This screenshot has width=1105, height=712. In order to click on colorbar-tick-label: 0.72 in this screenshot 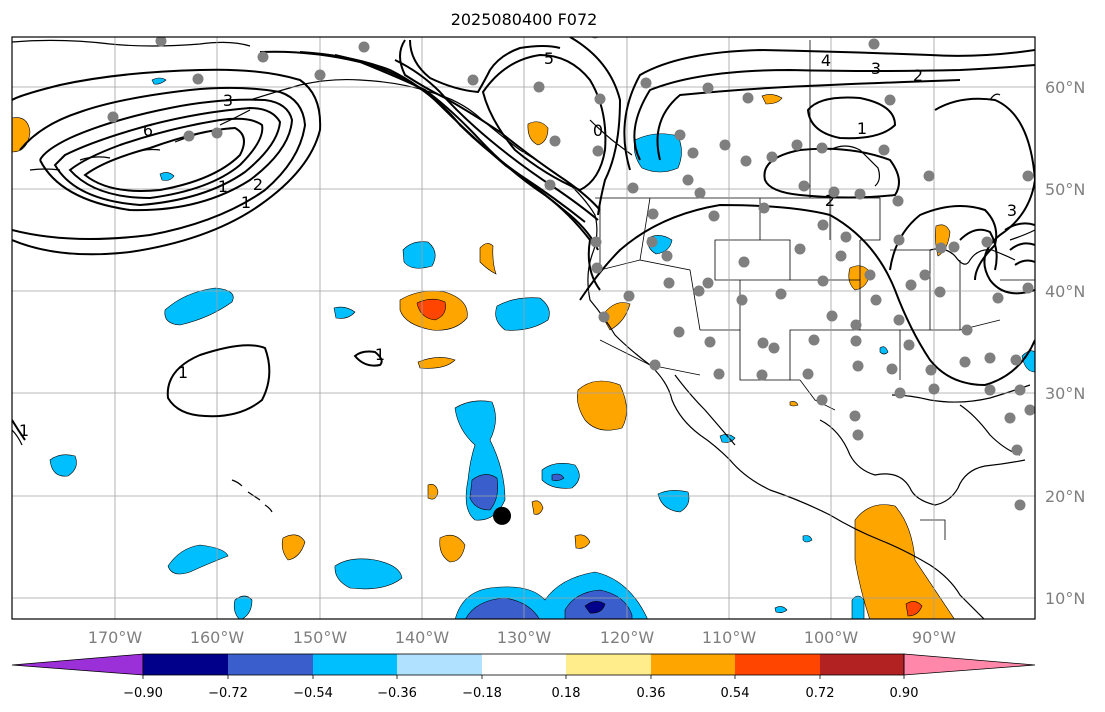, I will do `click(820, 693)`.